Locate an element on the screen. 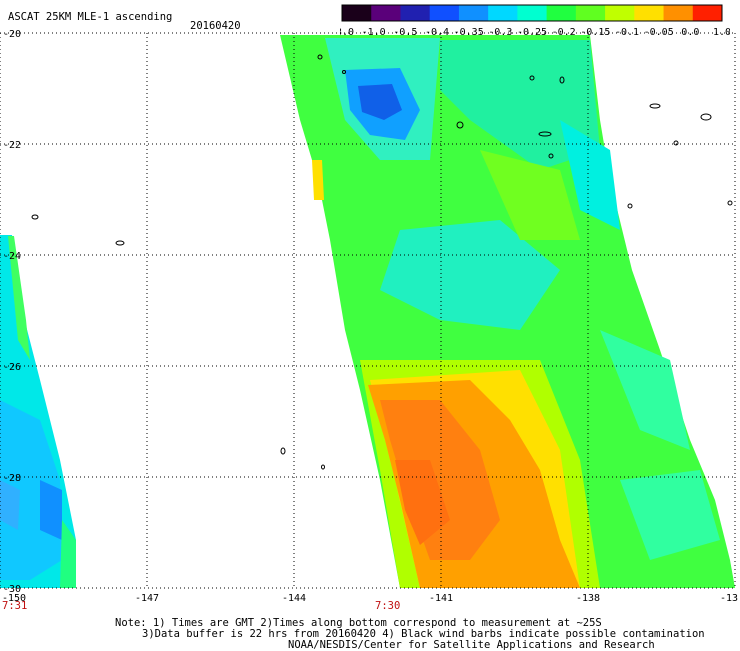 Image resolution: width=740 pixels, height=651 pixels. y-tick-label: -26 is located at coordinates (12, 367).